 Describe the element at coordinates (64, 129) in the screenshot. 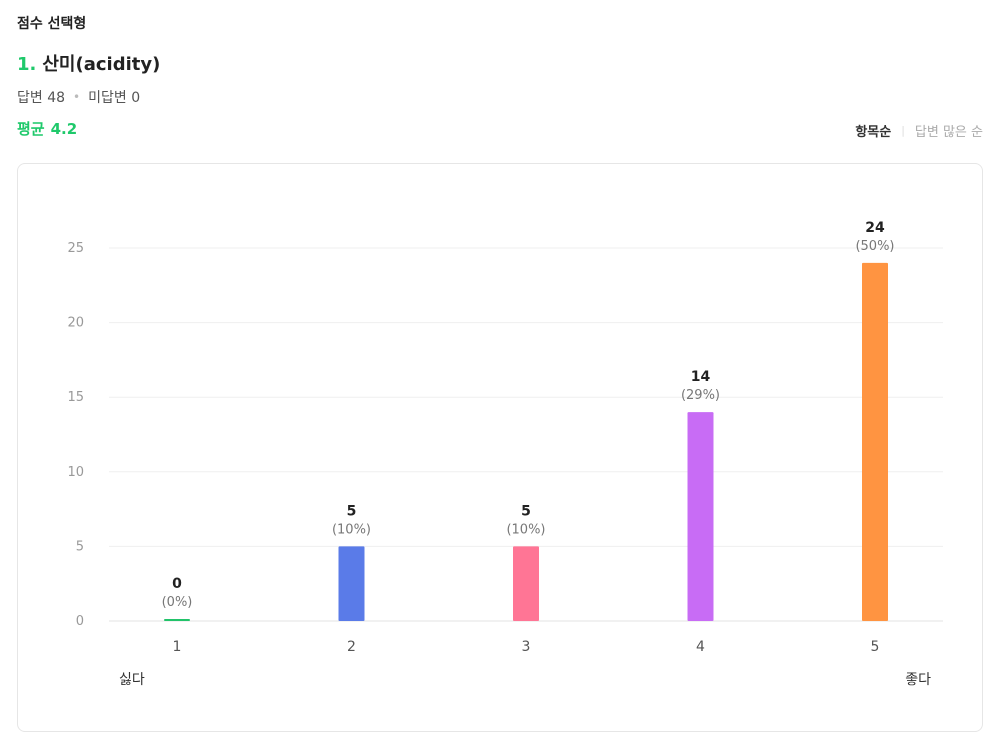

I see `average-value: 4.2` at that location.